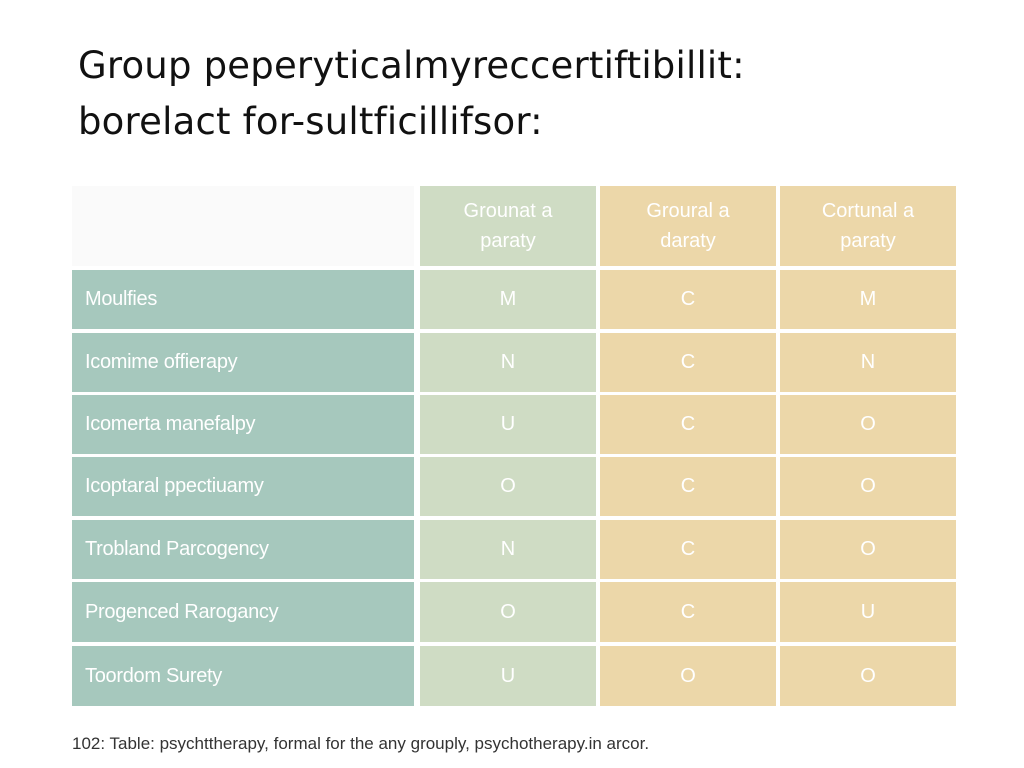  What do you see at coordinates (243, 676) in the screenshot?
I see `row-label: Toordom Surety` at bounding box center [243, 676].